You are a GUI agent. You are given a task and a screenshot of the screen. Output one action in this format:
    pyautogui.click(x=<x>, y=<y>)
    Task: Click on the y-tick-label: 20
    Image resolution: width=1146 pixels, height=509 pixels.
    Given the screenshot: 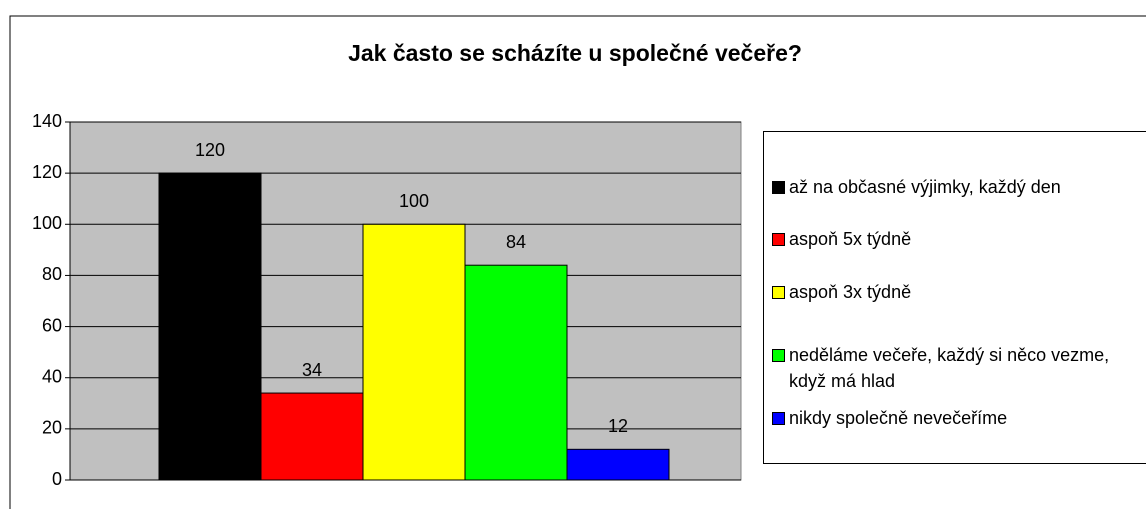 What is the action you would take?
    pyautogui.click(x=52, y=428)
    